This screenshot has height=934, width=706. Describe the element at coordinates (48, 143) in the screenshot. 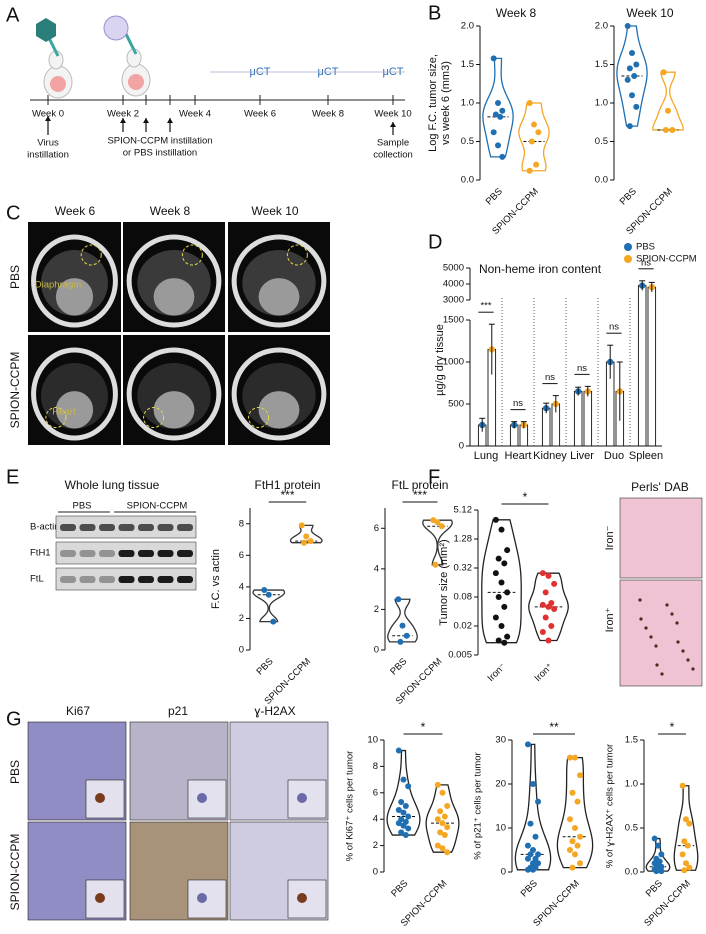

I see `event-label: Virus` at that location.